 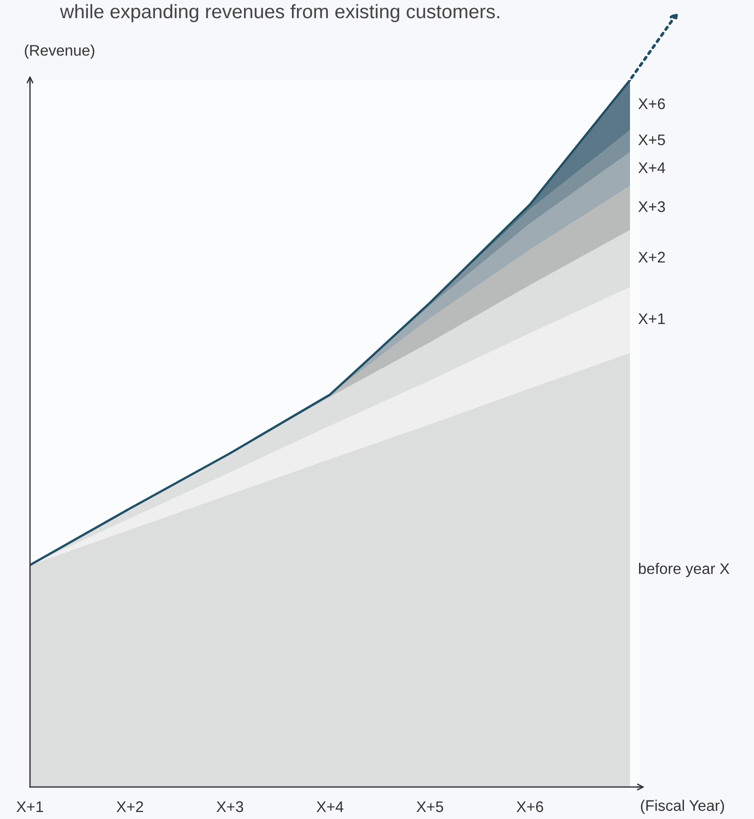 I want to click on series-label: before year X, so click(x=684, y=570).